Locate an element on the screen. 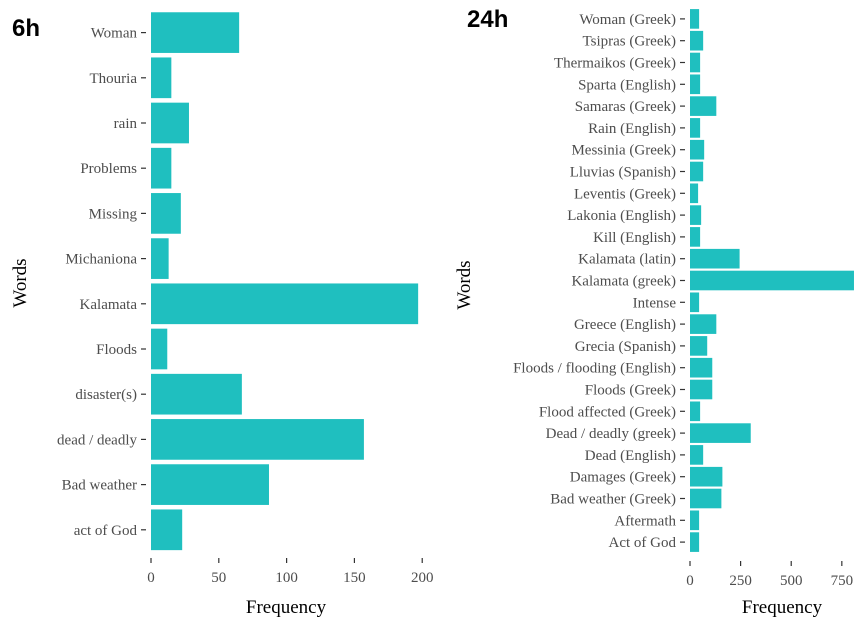 Image resolution: width=856 pixels, height=622 pixels. x-tick-label: 150 is located at coordinates (354, 578).